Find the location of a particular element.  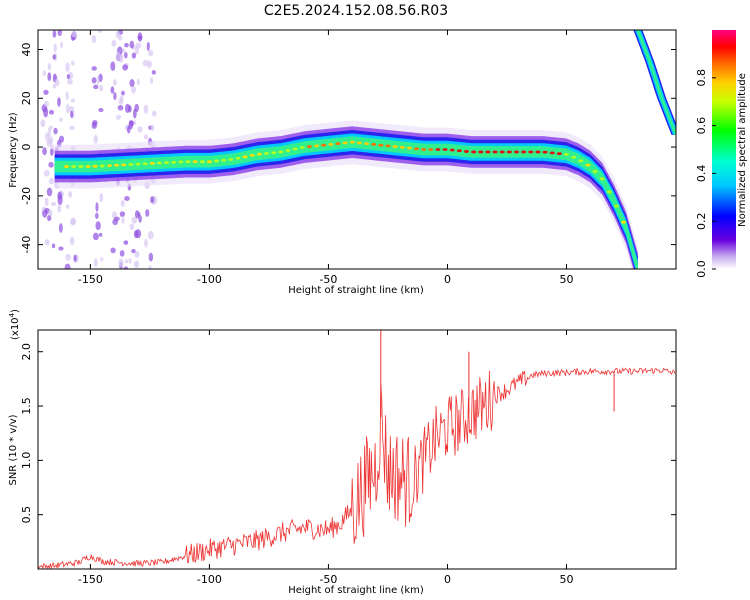

x-tick-label: 50 is located at coordinates (566, 579).